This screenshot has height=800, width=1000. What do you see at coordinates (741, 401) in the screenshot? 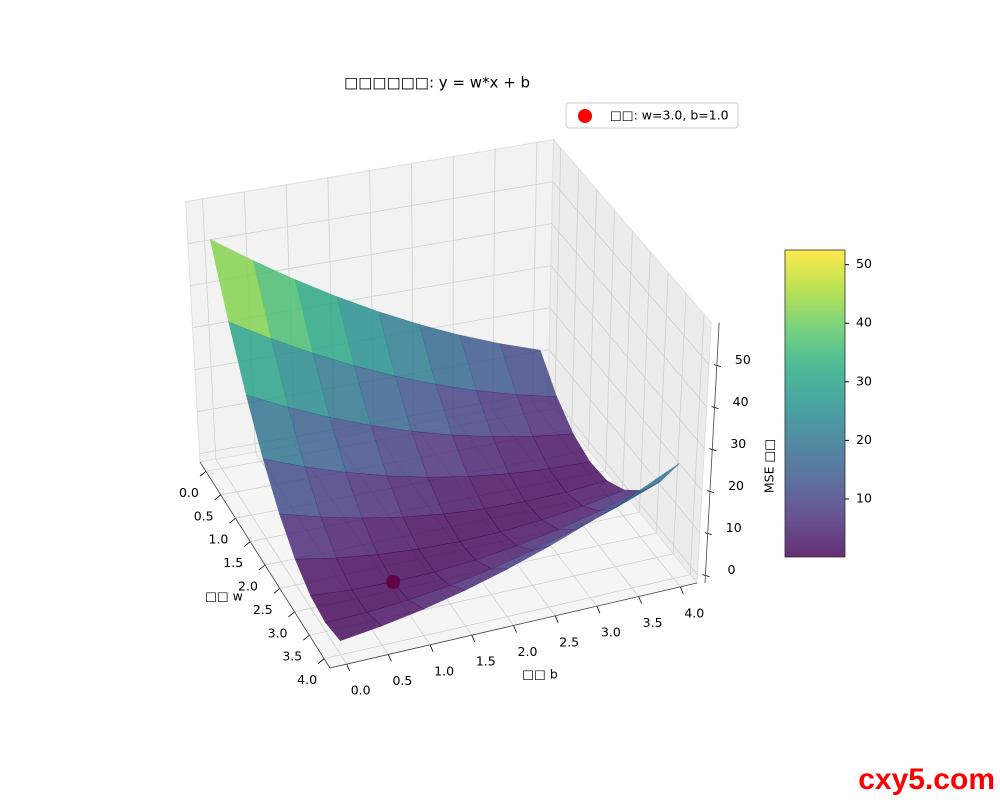
I see `z-tick-label: 40` at bounding box center [741, 401].